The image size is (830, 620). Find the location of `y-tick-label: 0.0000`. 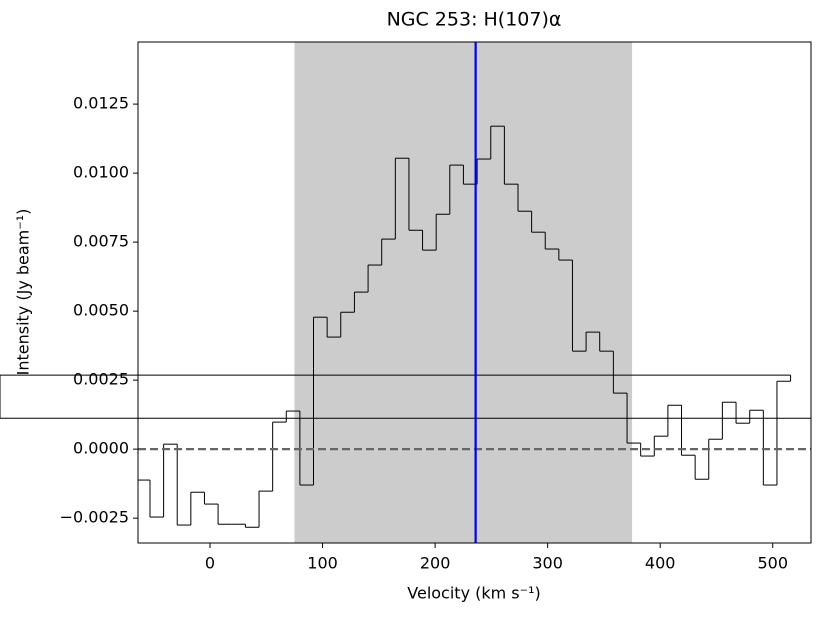

y-tick-label: 0.0000 is located at coordinates (101, 448).